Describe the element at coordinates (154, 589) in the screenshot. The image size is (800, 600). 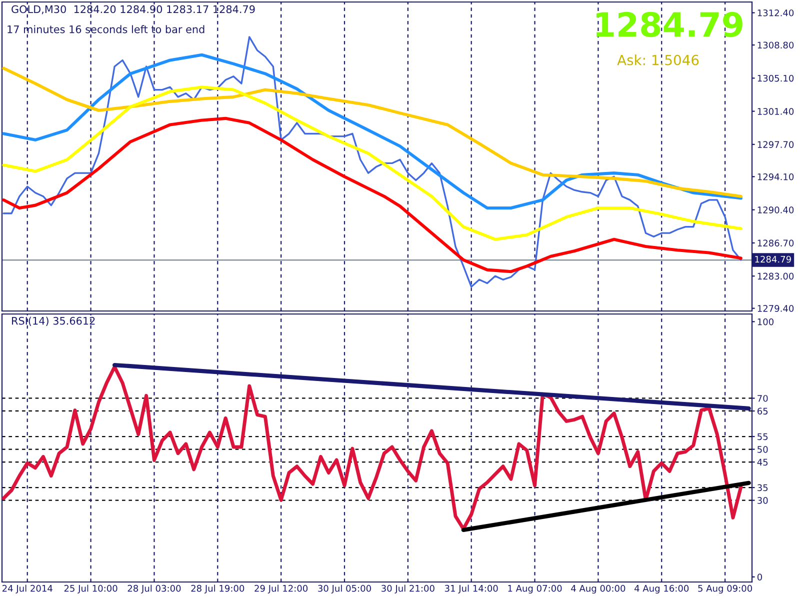
I see `x-tick-label: 28 Jul 03:00` at that location.